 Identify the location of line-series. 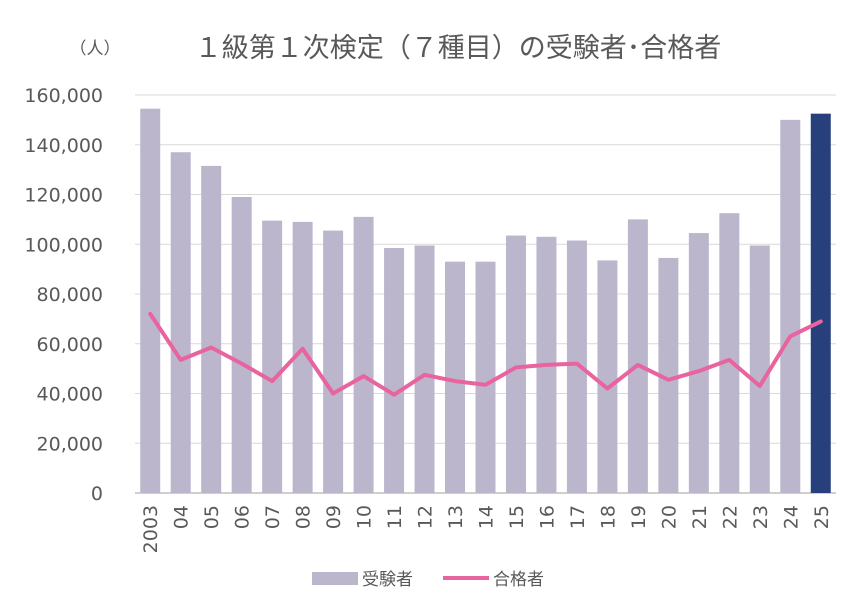
(485, 354).